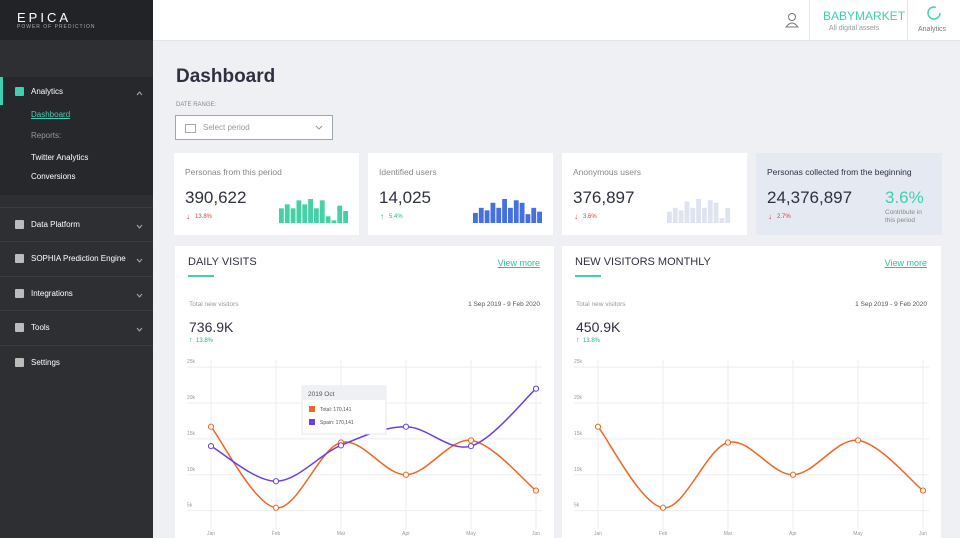  Describe the element at coordinates (76, 136) in the screenshot. I see `active-section` at that location.